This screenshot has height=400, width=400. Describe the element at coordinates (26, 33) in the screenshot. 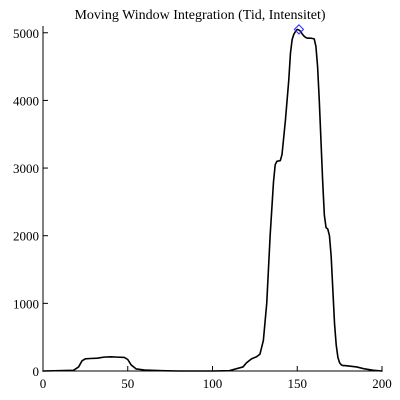

I see `y-tick-label: 5000` at that location.